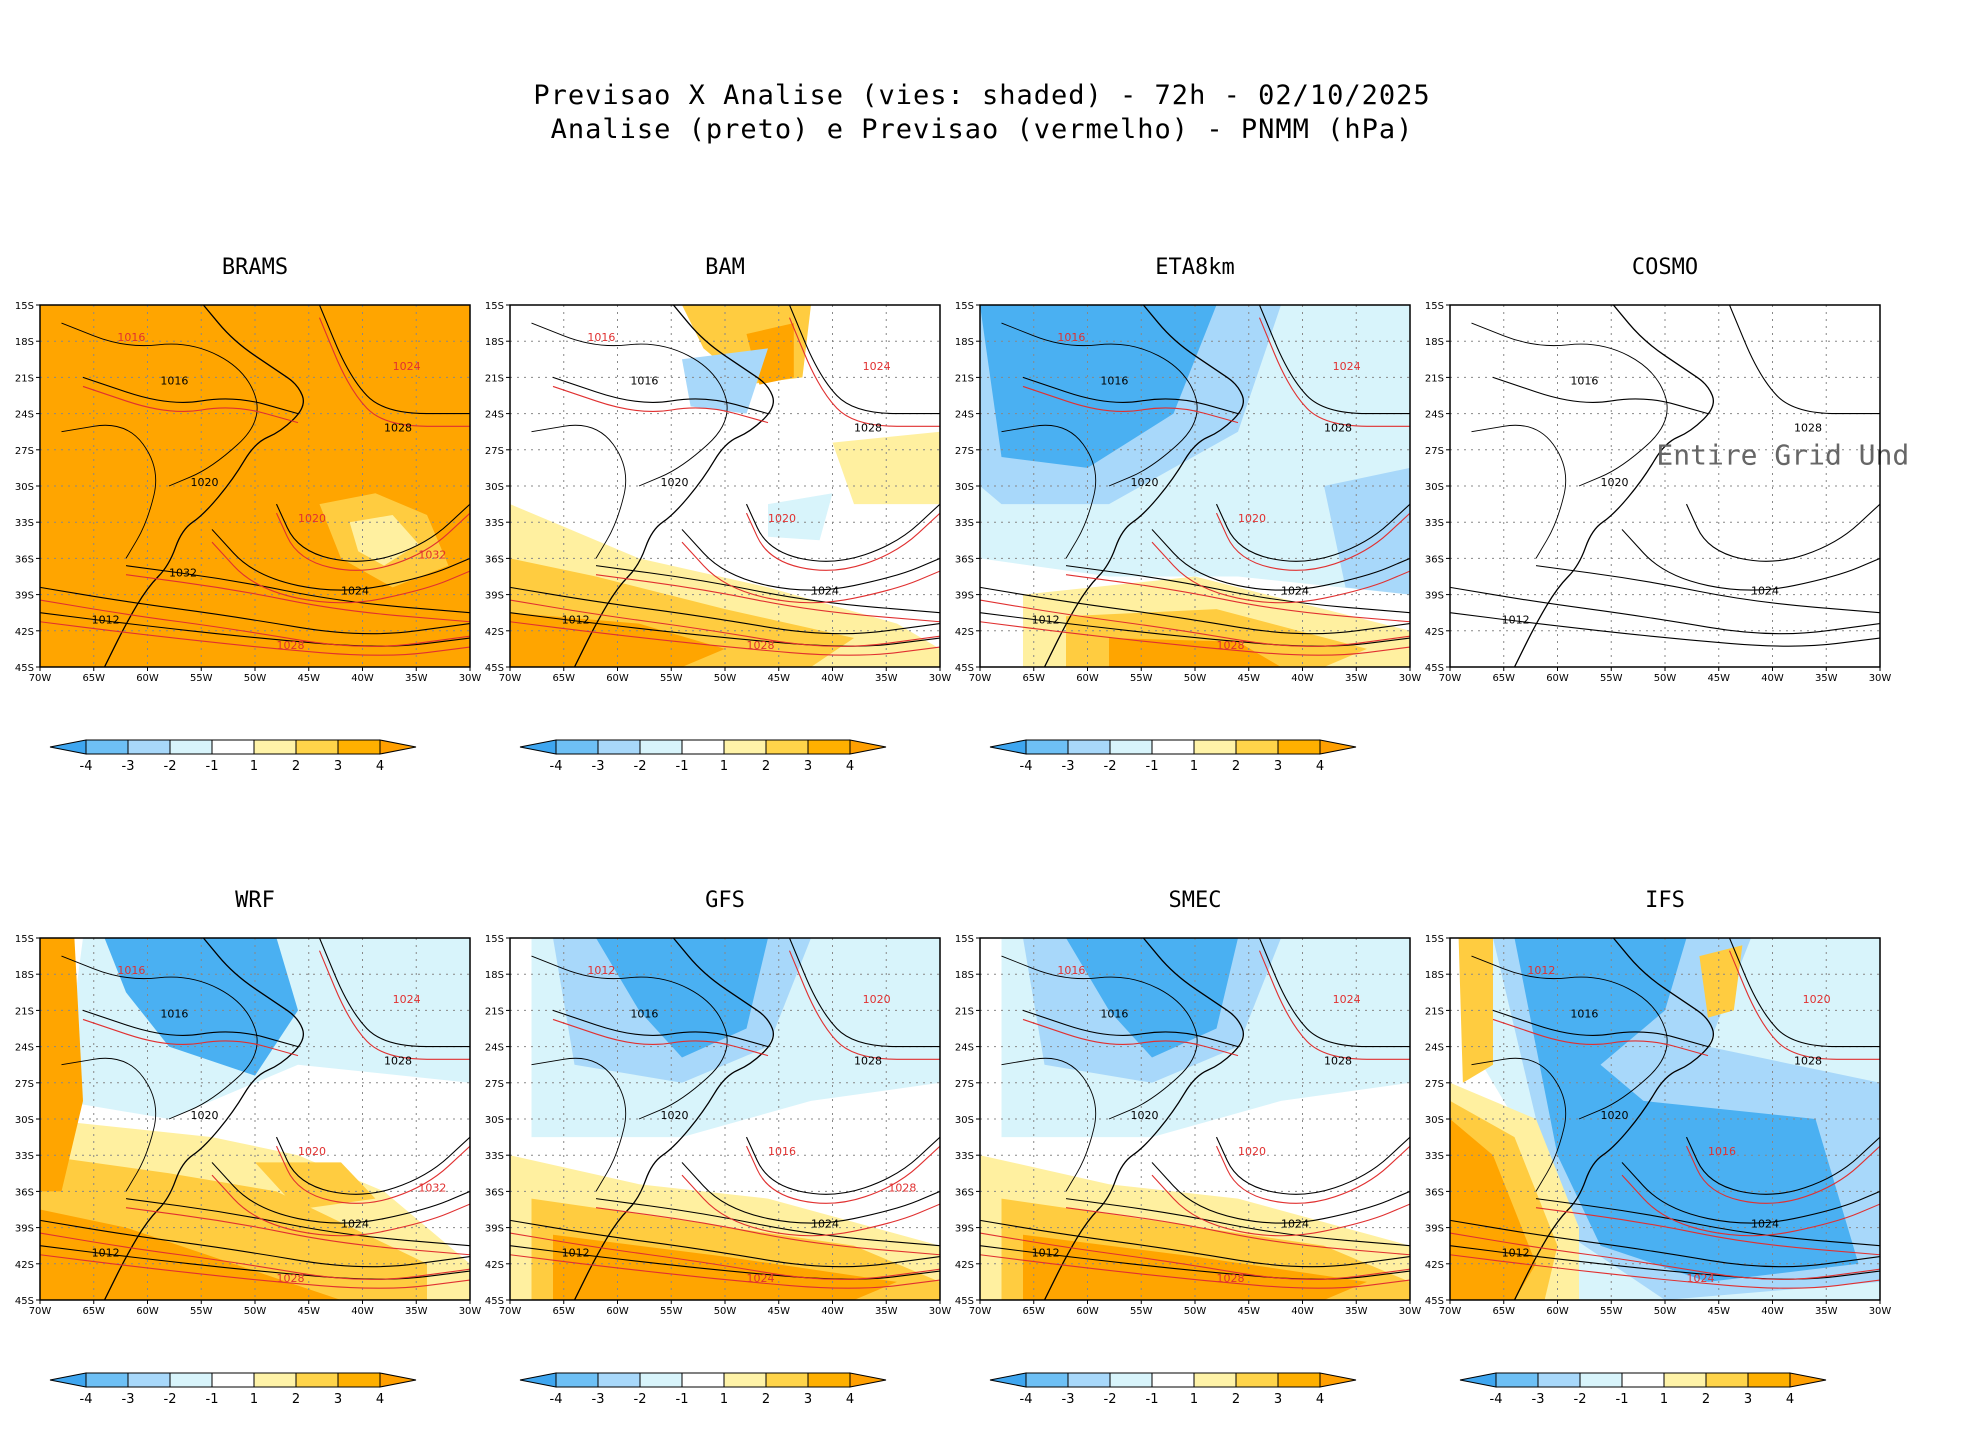 This screenshot has width=1964, height=1436. What do you see at coordinates (24, 415) in the screenshot?
I see `lat-tick-label: 24S` at bounding box center [24, 415].